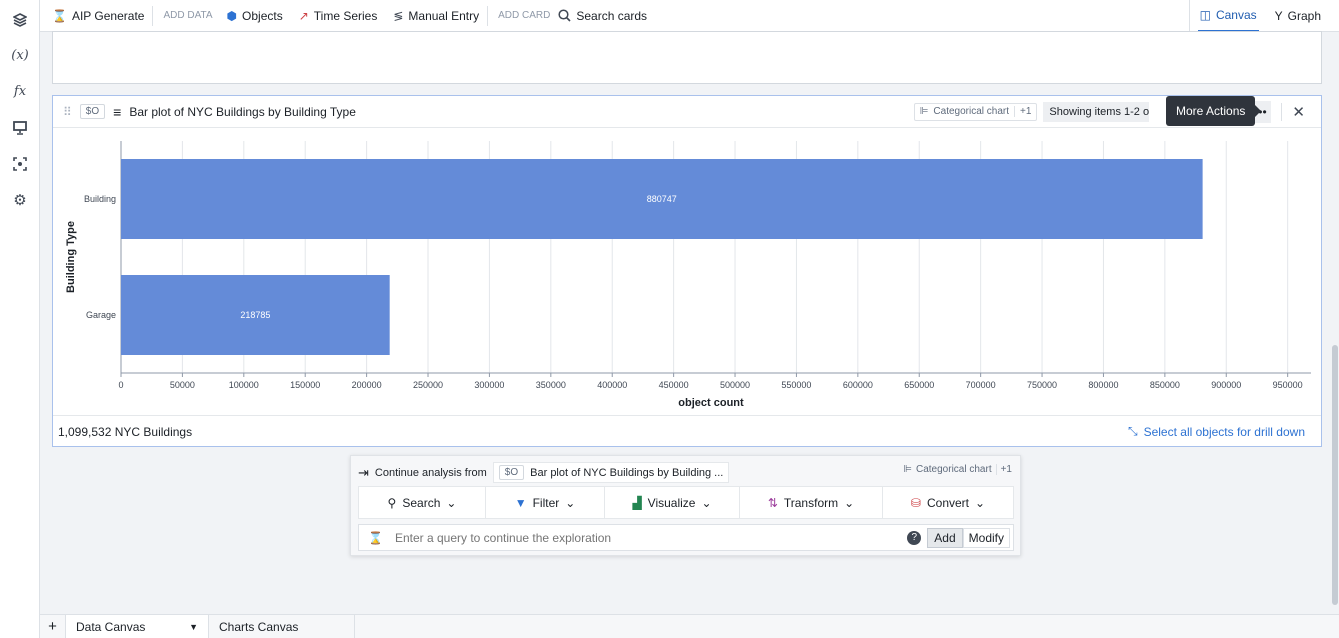  What do you see at coordinates (96, 16) in the screenshot?
I see `aip-generate-button: ⌛ AIP Generate` at bounding box center [96, 16].